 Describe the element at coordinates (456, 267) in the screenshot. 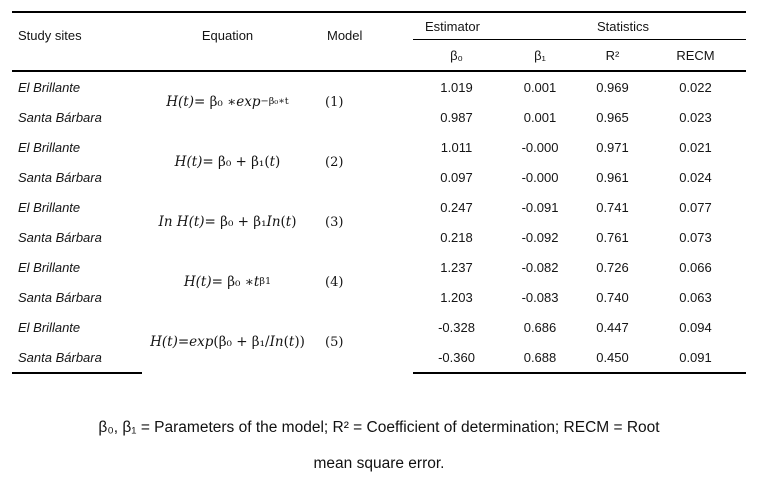

I see `value-cell-beta0: 1.237` at that location.